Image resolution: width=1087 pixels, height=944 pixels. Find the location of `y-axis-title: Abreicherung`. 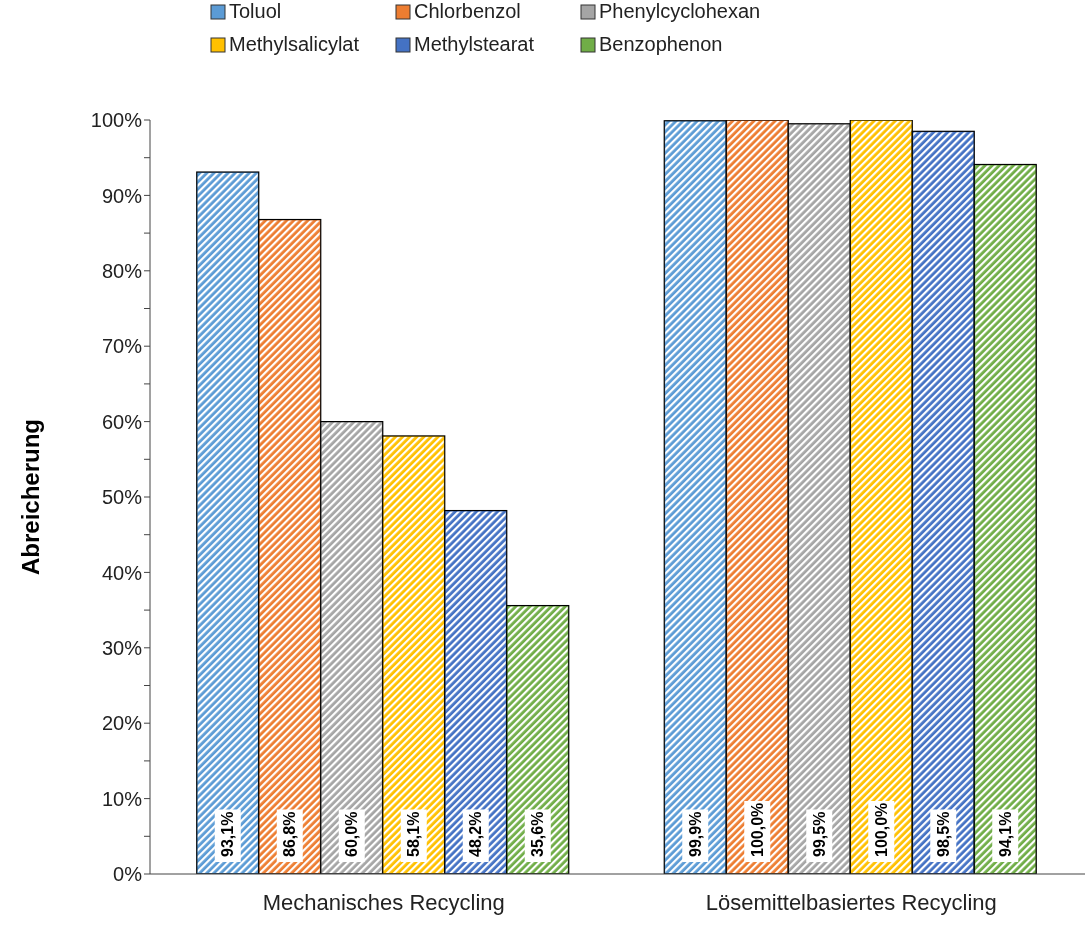

y-axis-title: Abreicherung is located at coordinates (30, 497).